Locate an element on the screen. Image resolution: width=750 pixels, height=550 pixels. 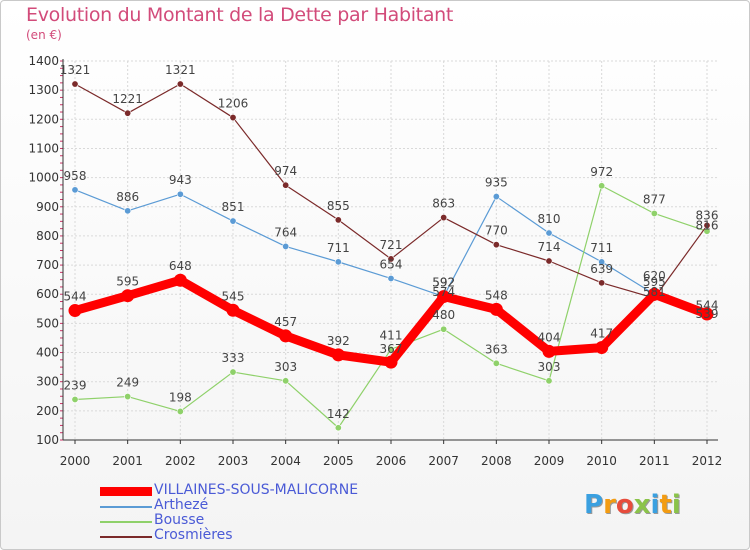
data-label: 417 is located at coordinates (601, 334).